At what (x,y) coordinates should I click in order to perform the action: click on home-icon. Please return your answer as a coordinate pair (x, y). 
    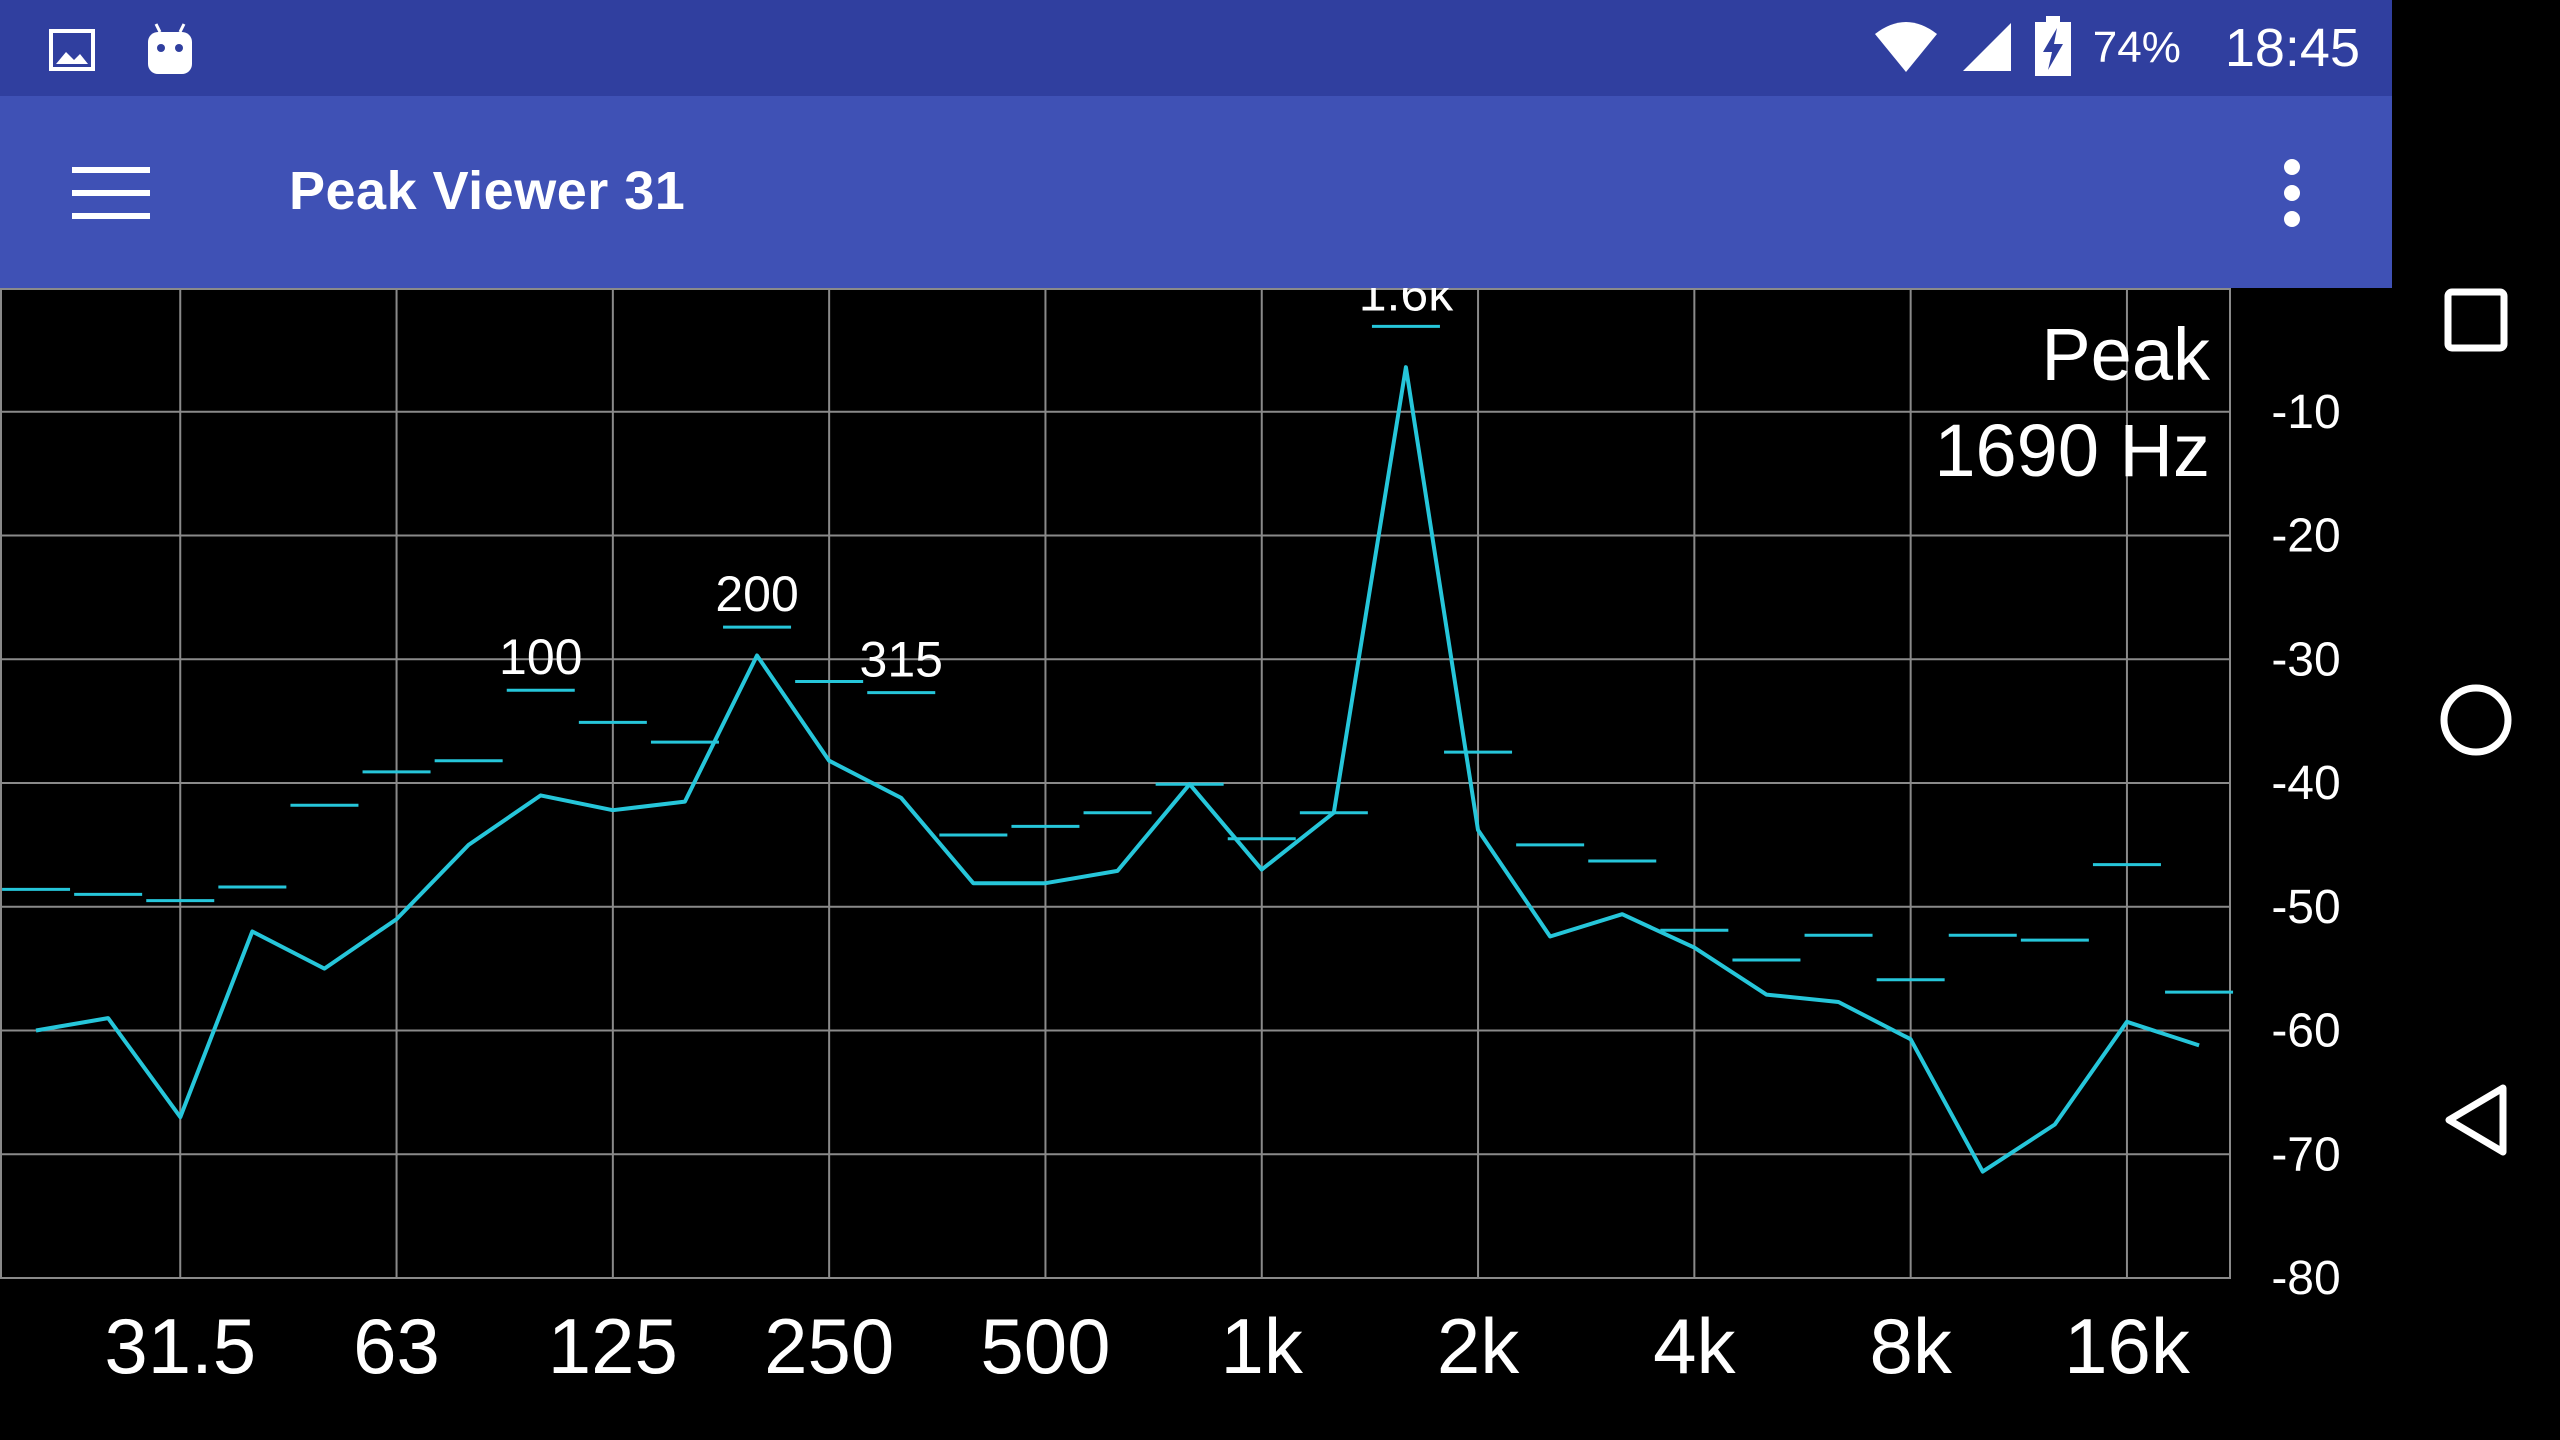
    Looking at the image, I should click on (2476, 720).